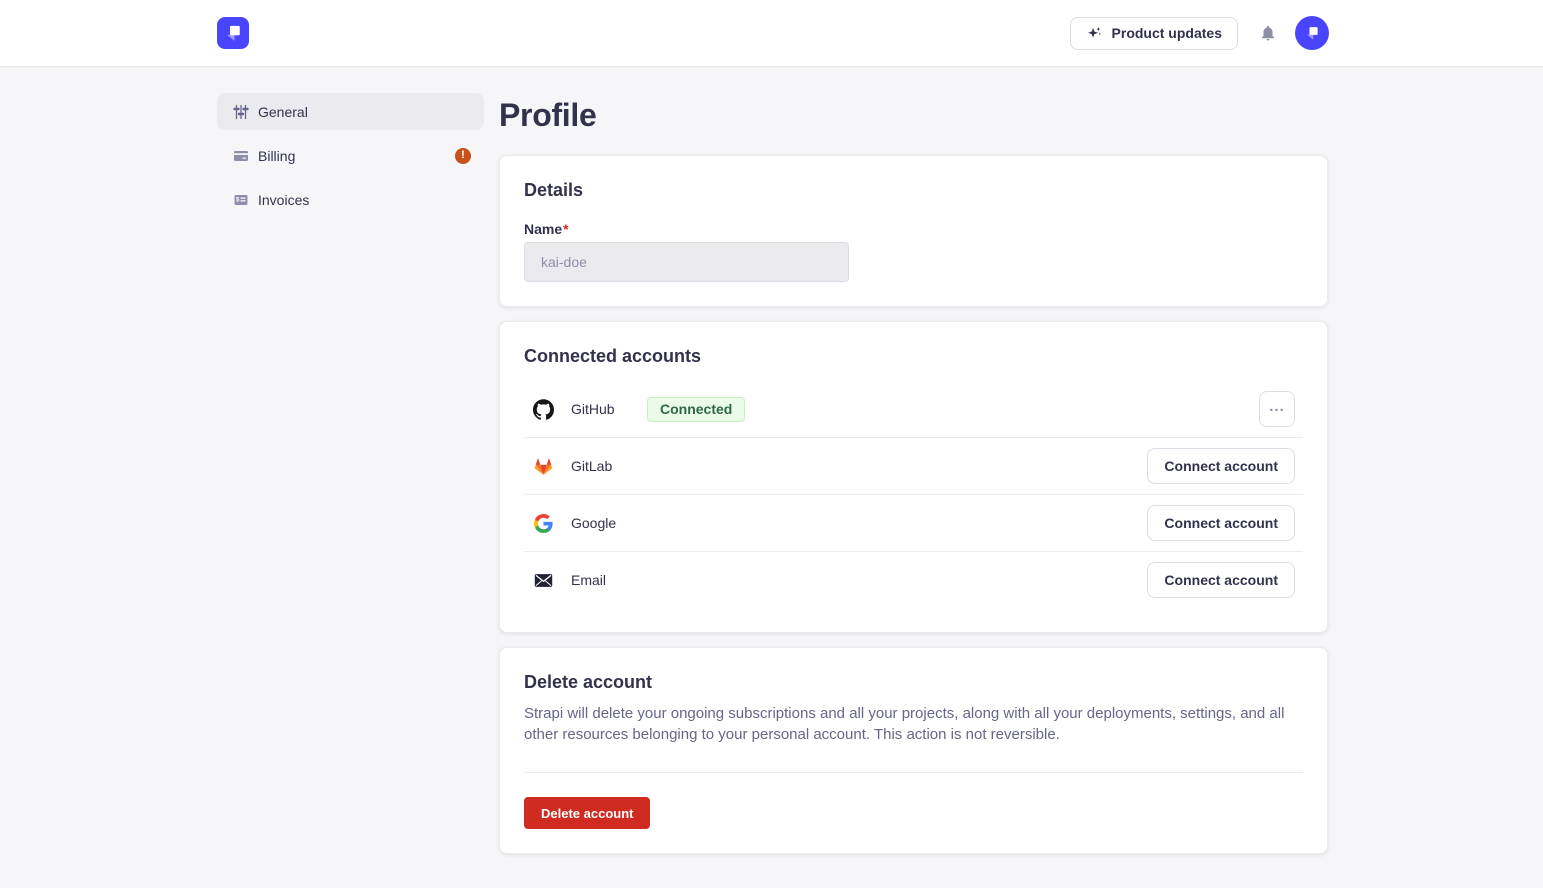 Image resolution: width=1543 pixels, height=888 pixels. I want to click on google-icon, so click(543, 523).